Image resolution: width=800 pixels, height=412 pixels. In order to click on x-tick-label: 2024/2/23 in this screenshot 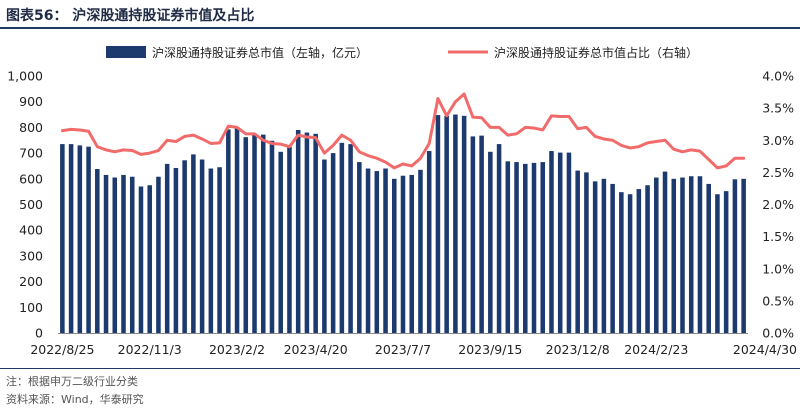, I will do `click(656, 349)`.